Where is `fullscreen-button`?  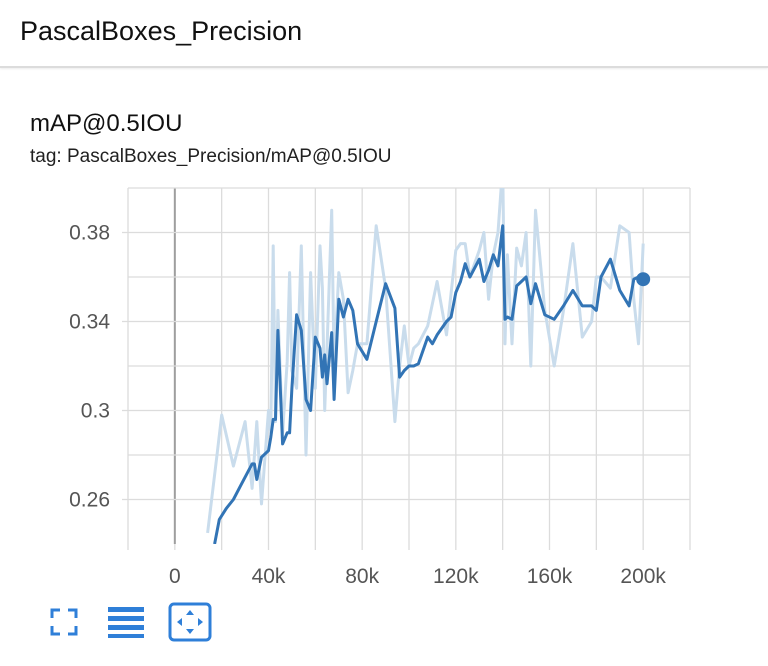 fullscreen-button is located at coordinates (64, 622).